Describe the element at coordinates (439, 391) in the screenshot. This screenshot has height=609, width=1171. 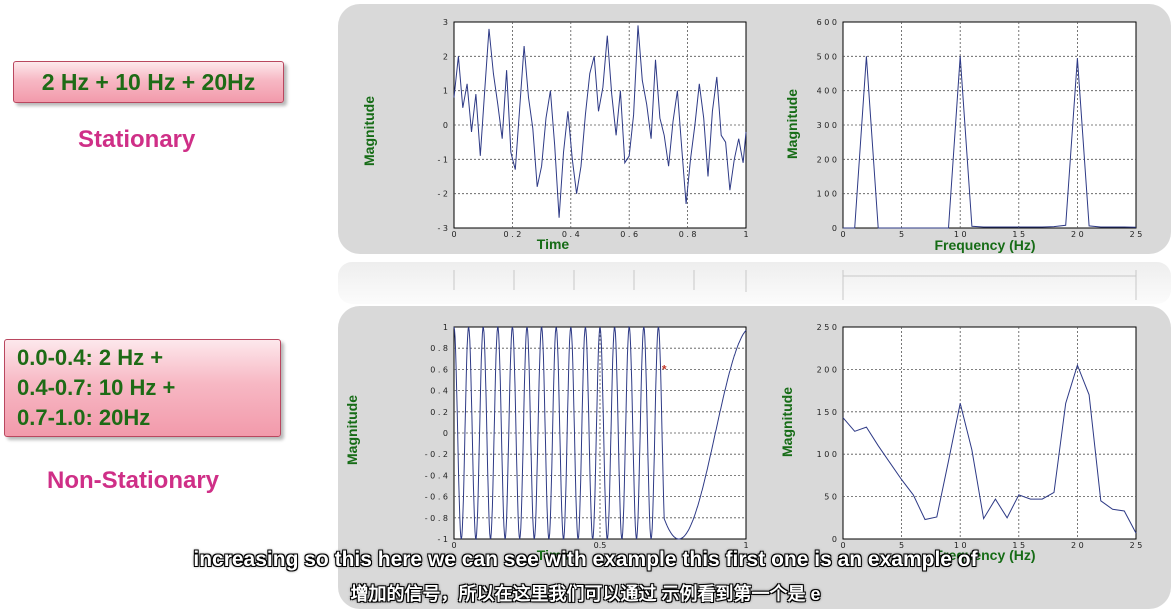
I see `y-tick-label: 0 . 4` at that location.